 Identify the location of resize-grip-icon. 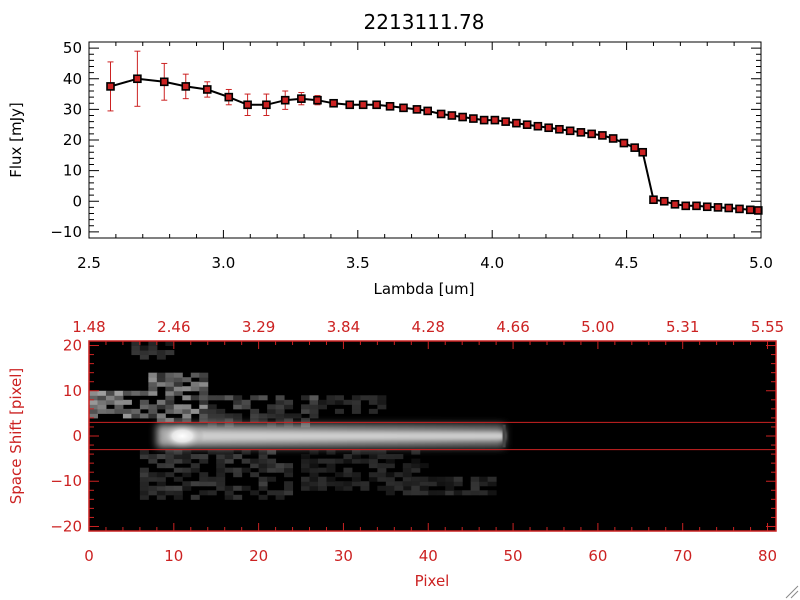
(792, 592).